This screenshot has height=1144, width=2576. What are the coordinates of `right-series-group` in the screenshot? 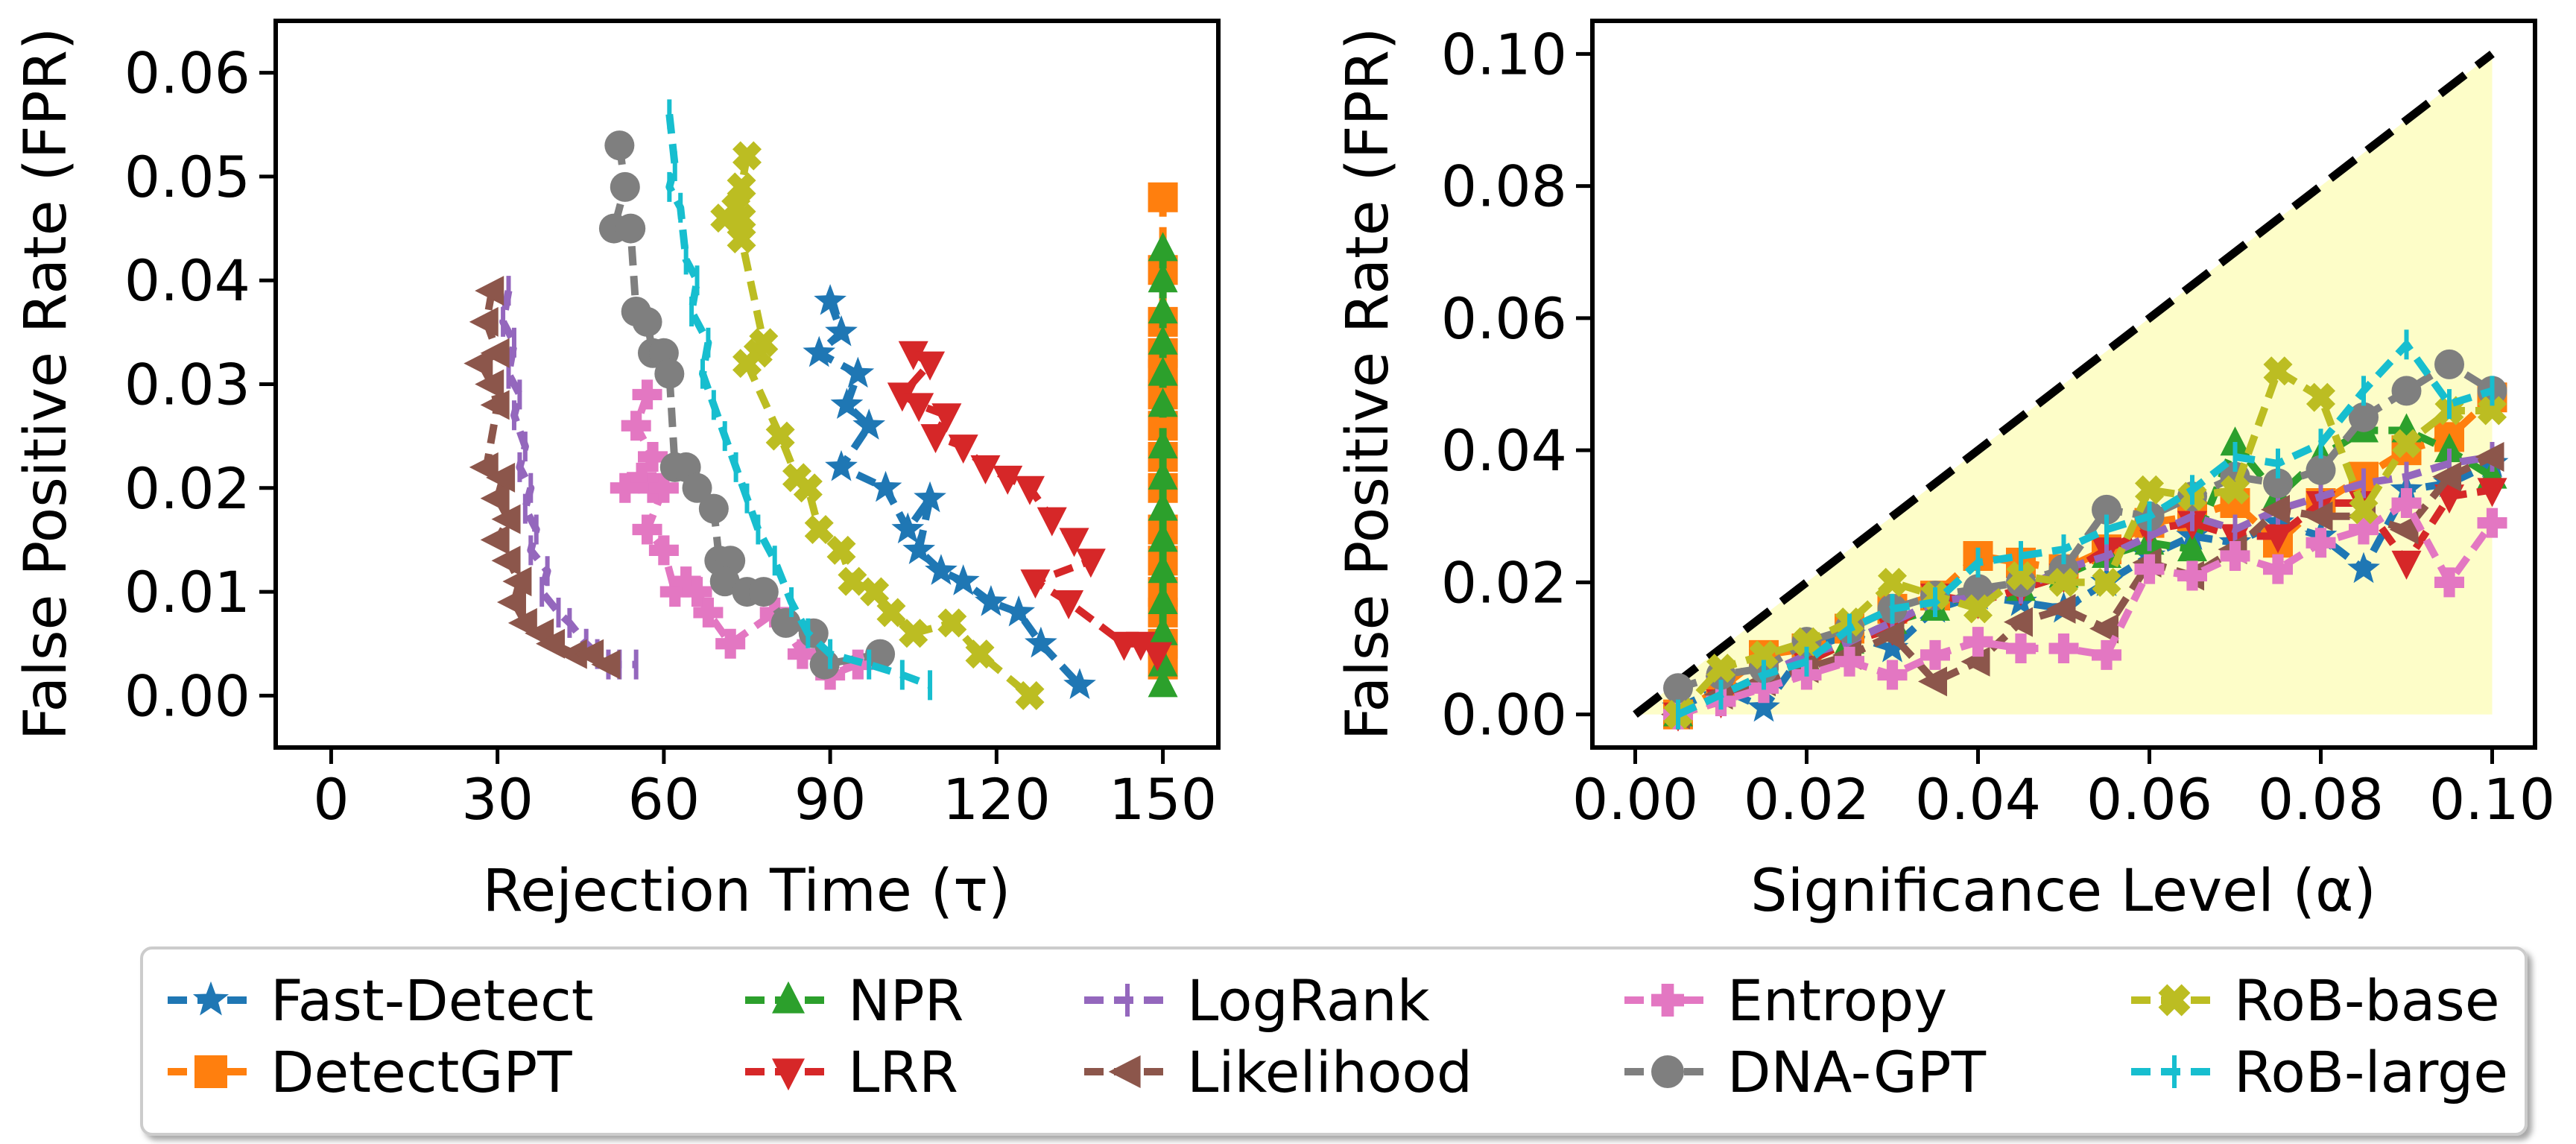 It's located at (2085, 530).